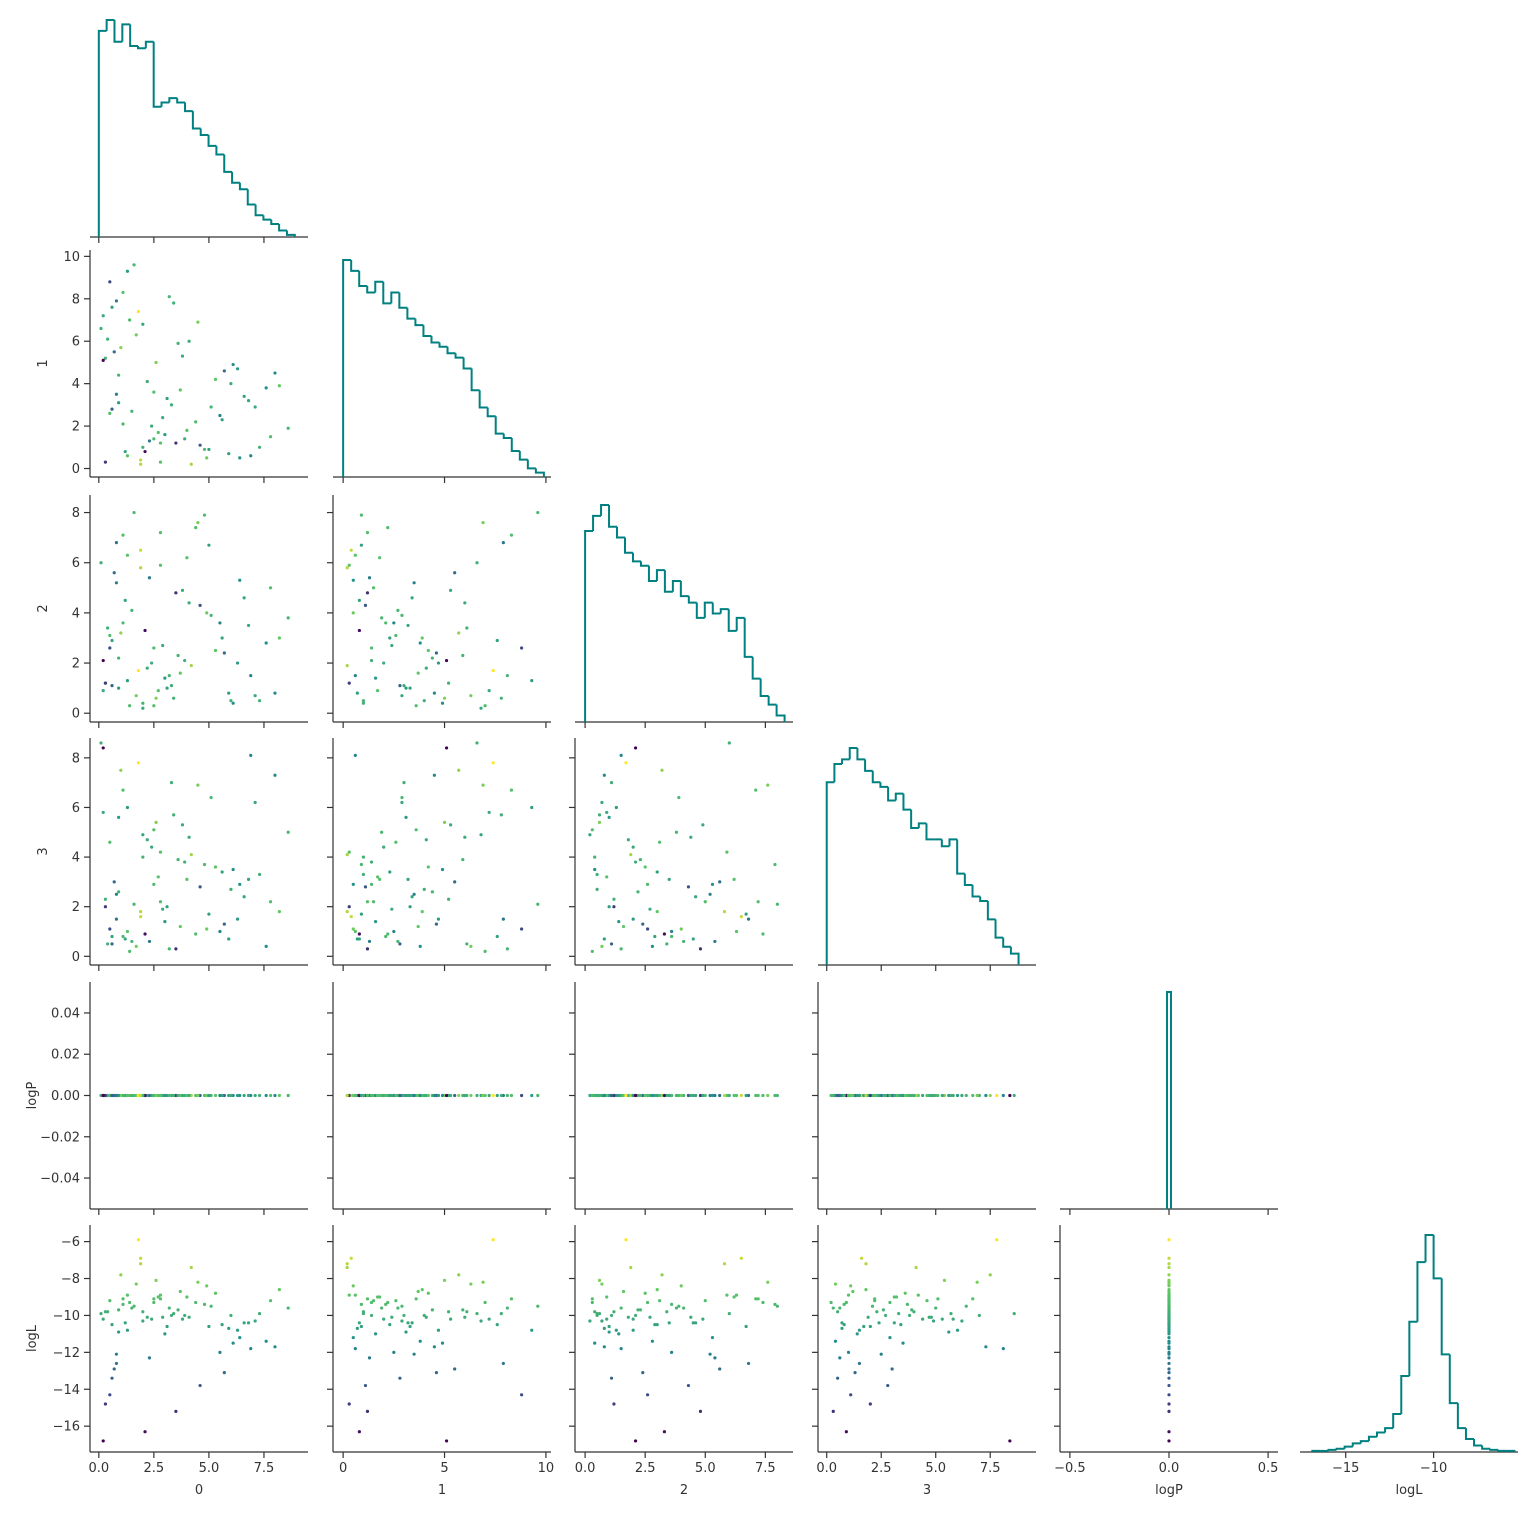 This screenshot has height=1513, width=1530. What do you see at coordinates (43, 363) in the screenshot?
I see `y-axis-label: 1` at bounding box center [43, 363].